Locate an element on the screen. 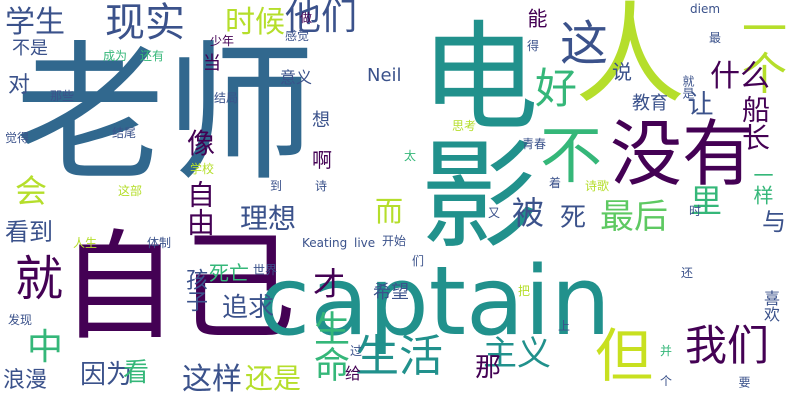 The height and width of the screenshot is (400, 800). cloud-word: diem is located at coordinates (705, 9).